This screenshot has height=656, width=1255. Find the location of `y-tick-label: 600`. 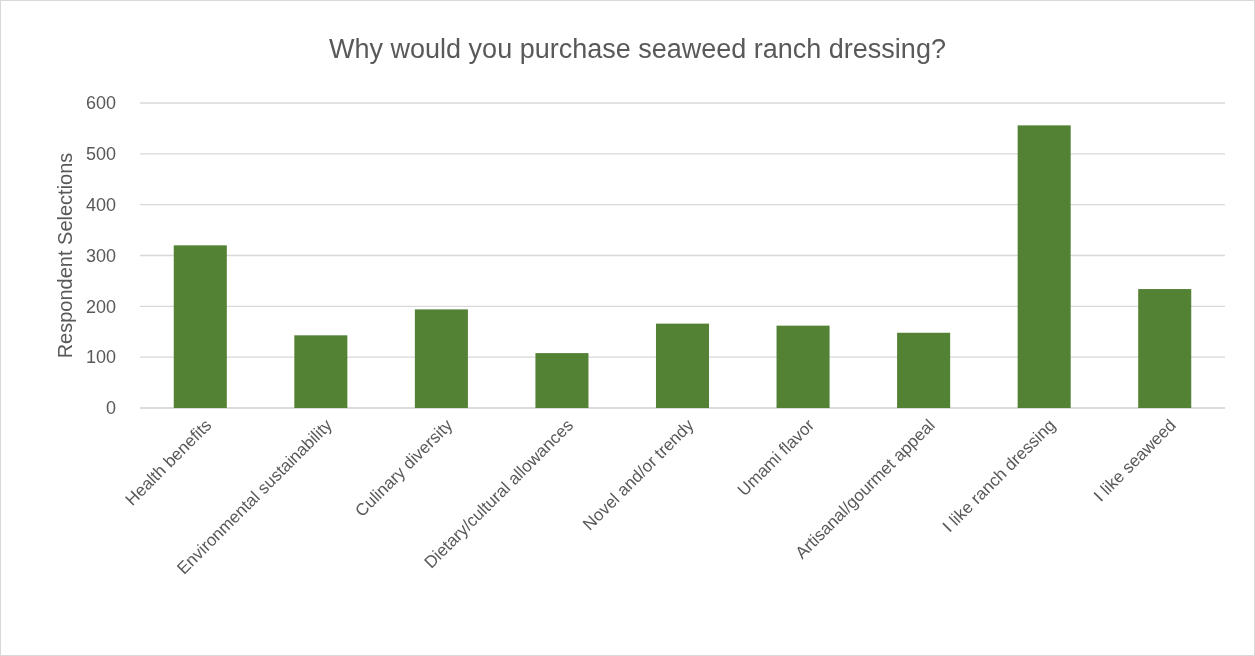

y-tick-label: 600 is located at coordinates (100, 103).